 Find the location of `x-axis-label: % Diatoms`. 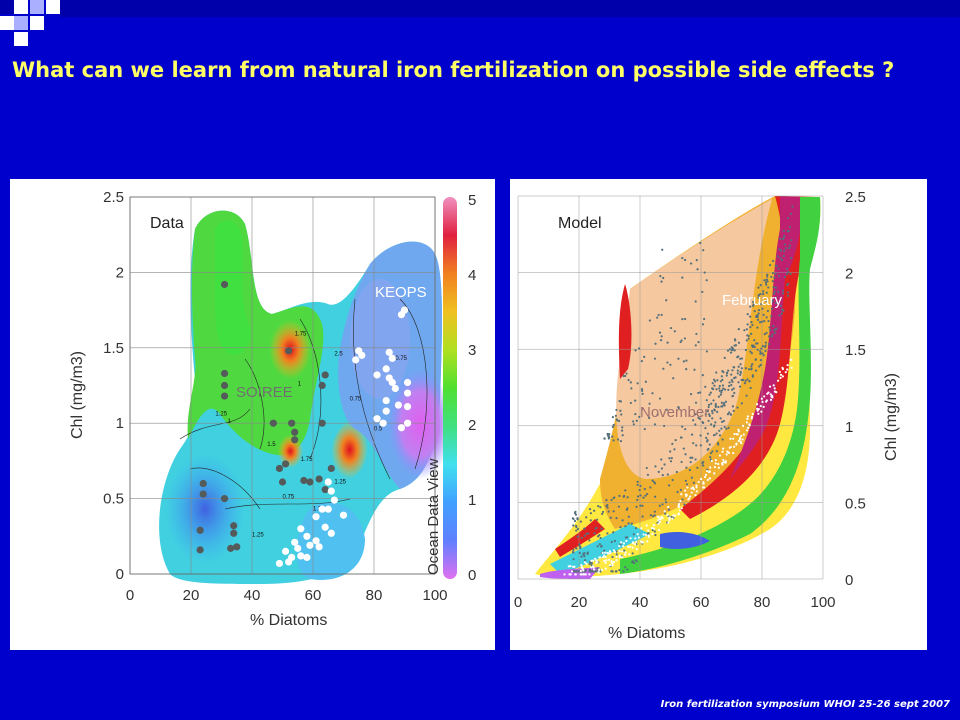

x-axis-label: % Diatoms is located at coordinates (288, 620).